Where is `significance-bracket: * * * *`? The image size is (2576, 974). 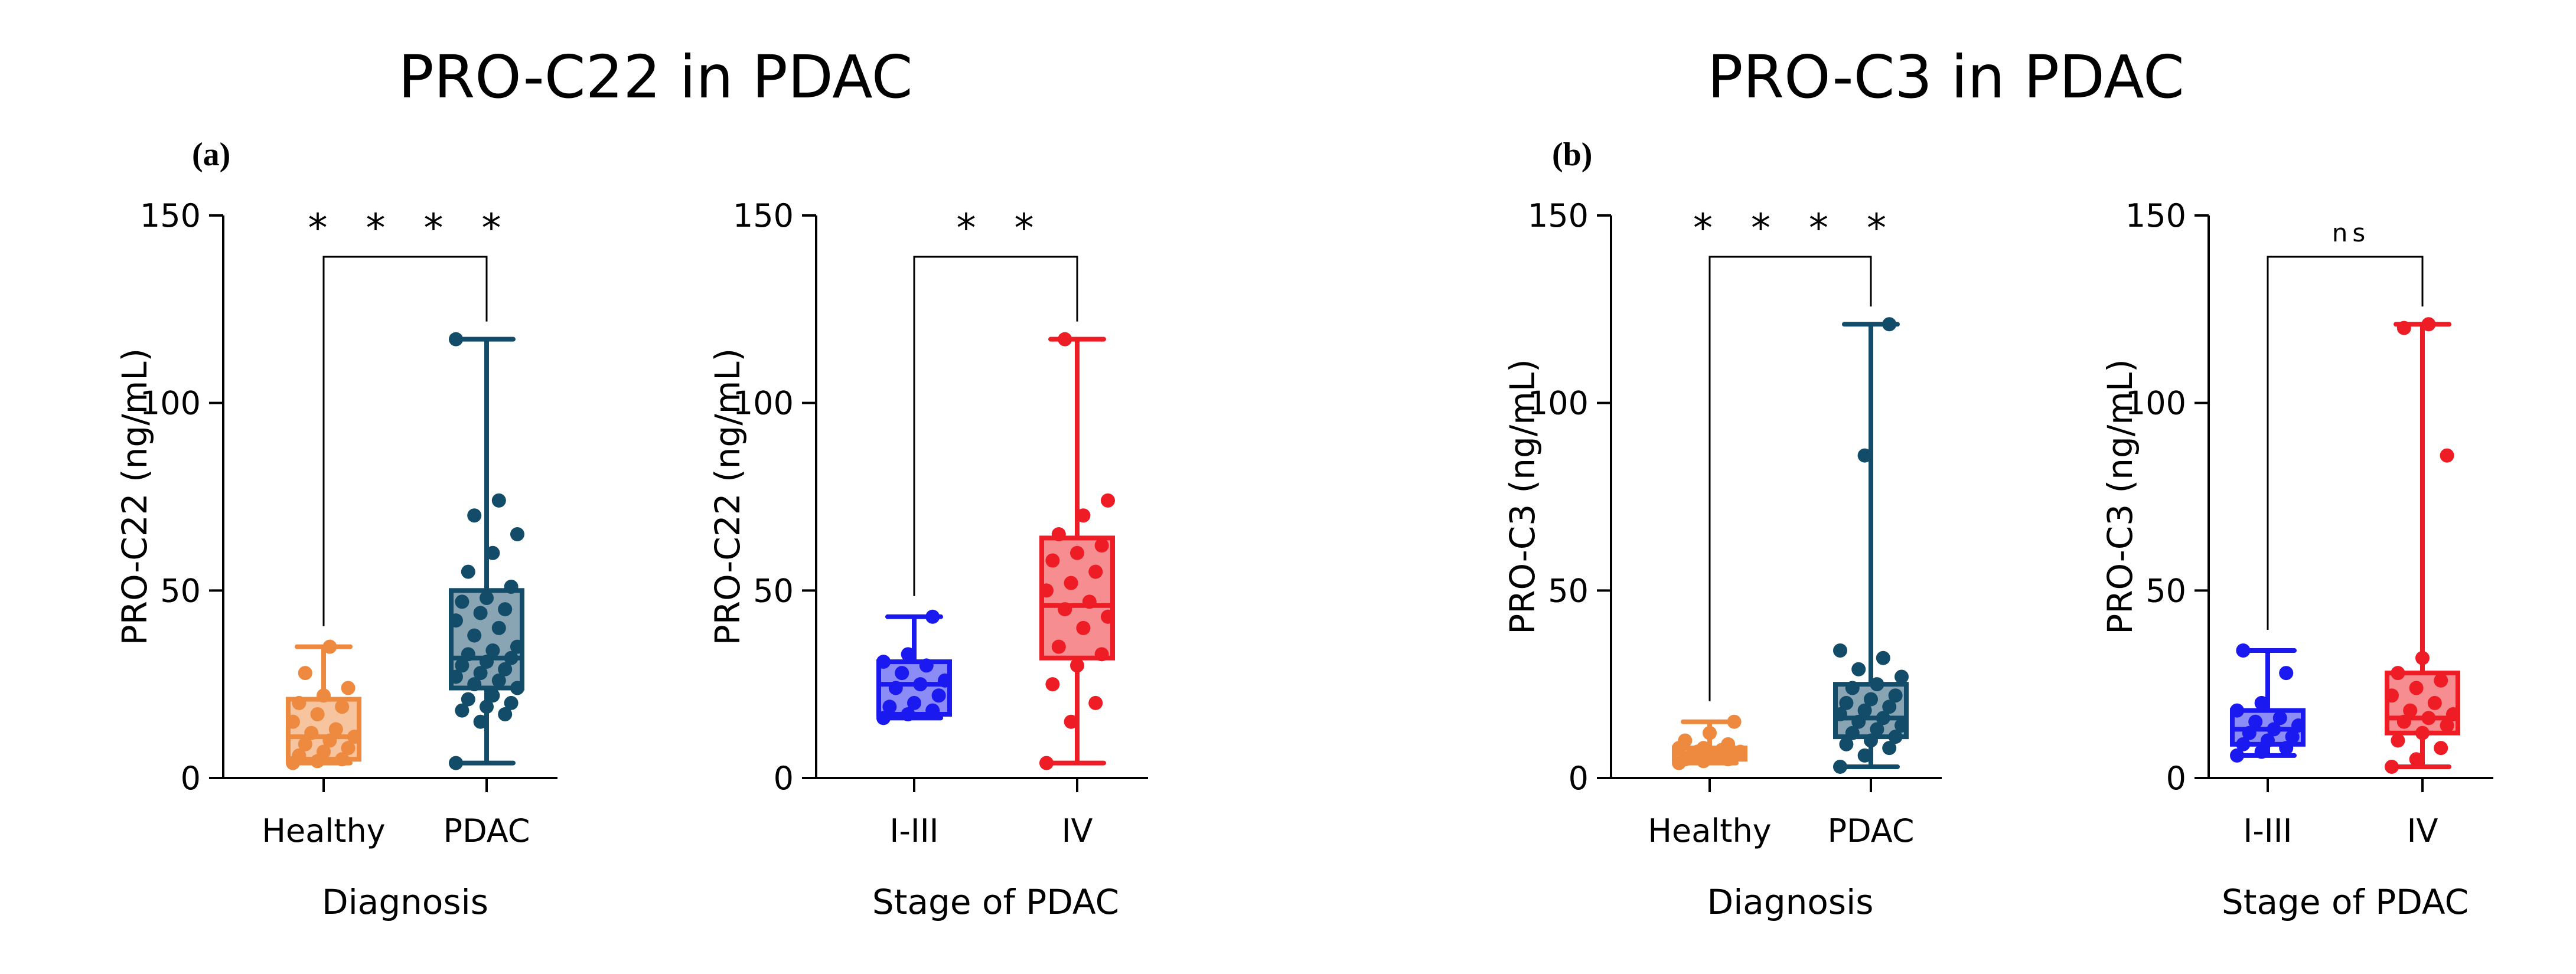 significance-bracket: * * * * is located at coordinates (411, 415).